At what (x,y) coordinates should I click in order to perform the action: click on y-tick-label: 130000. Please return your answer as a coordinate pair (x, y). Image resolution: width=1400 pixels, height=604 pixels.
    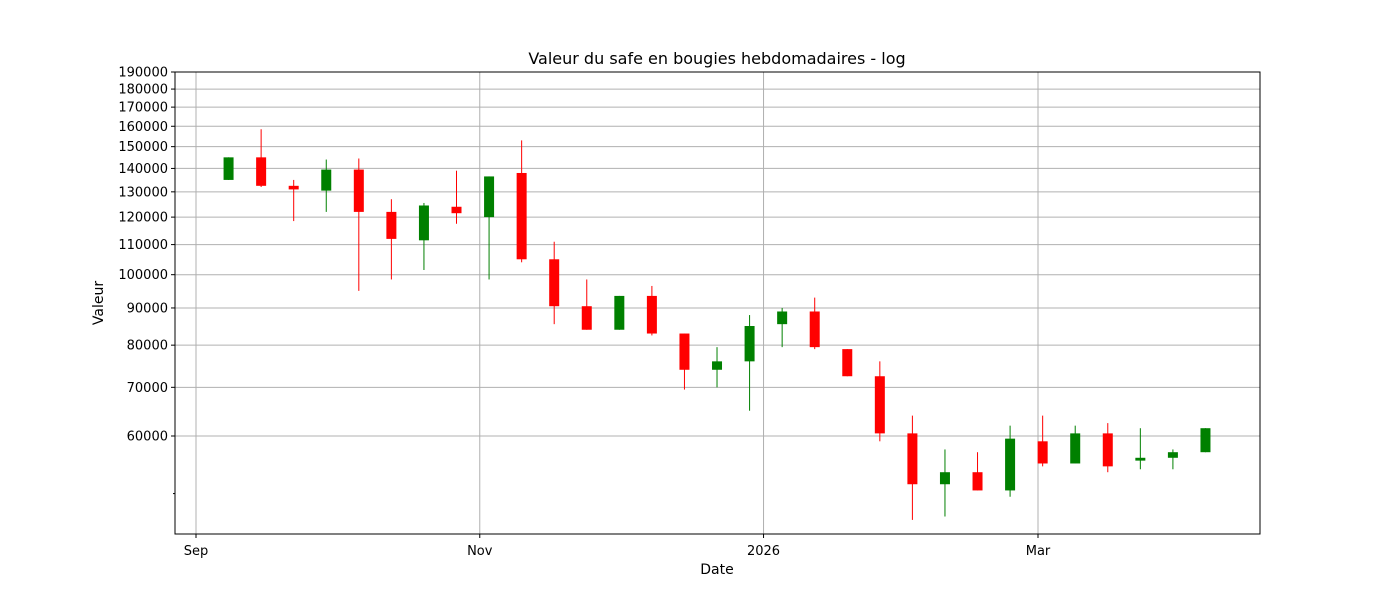
    Looking at the image, I should click on (143, 192).